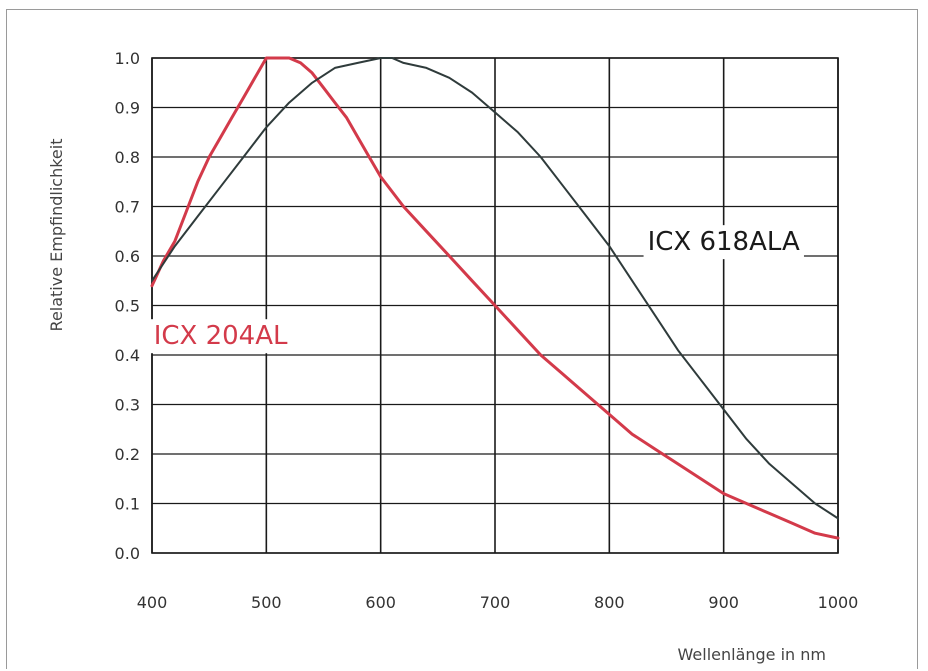 This screenshot has height=671, width=928. I want to click on x-tick-labels: 400 500 600 700 800 900 1000, so click(498, 602).